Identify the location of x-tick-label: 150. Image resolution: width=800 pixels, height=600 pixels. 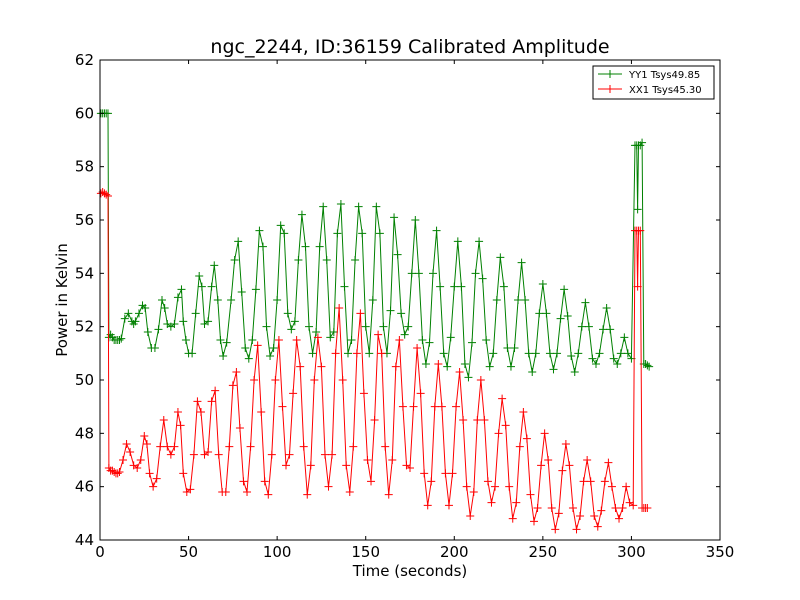
(365, 552).